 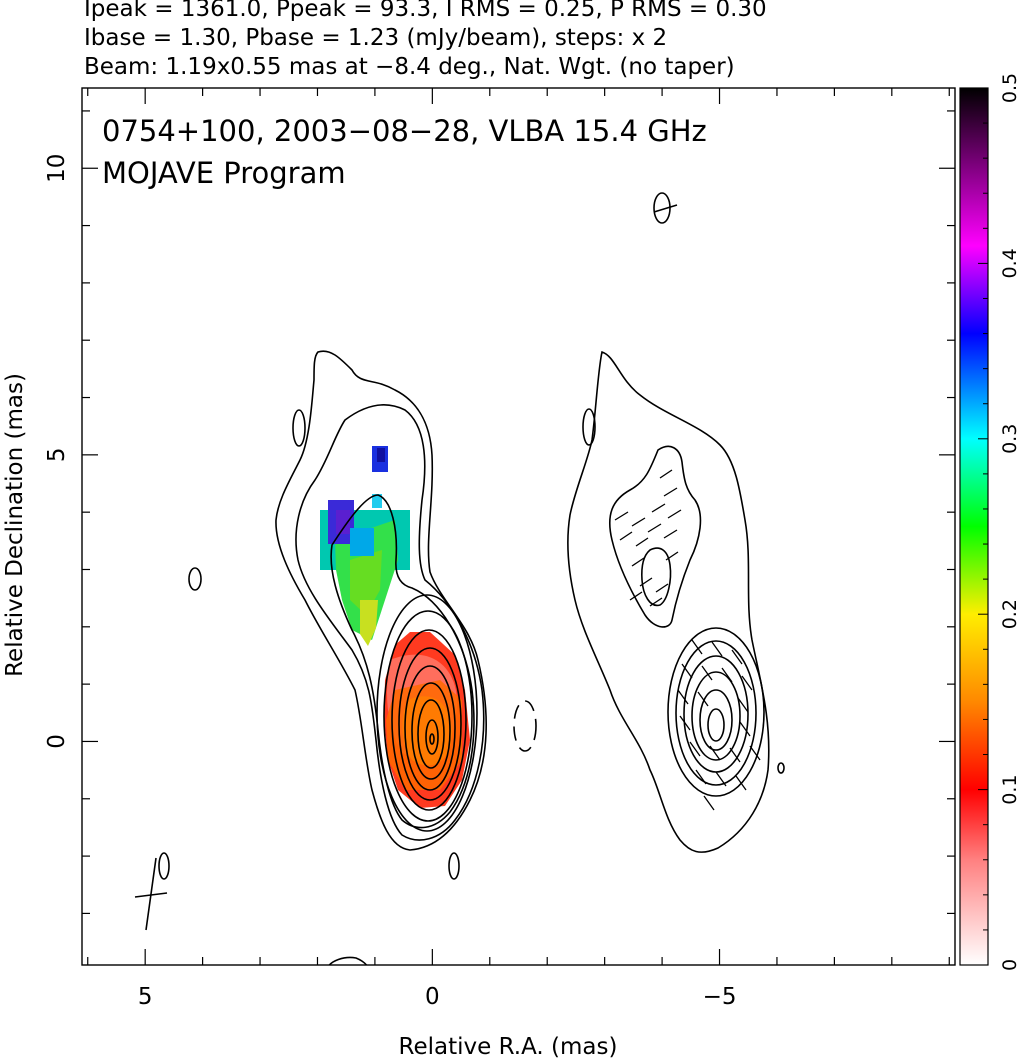 What do you see at coordinates (720, 997) in the screenshot?
I see `x-tick-label: −5` at bounding box center [720, 997].